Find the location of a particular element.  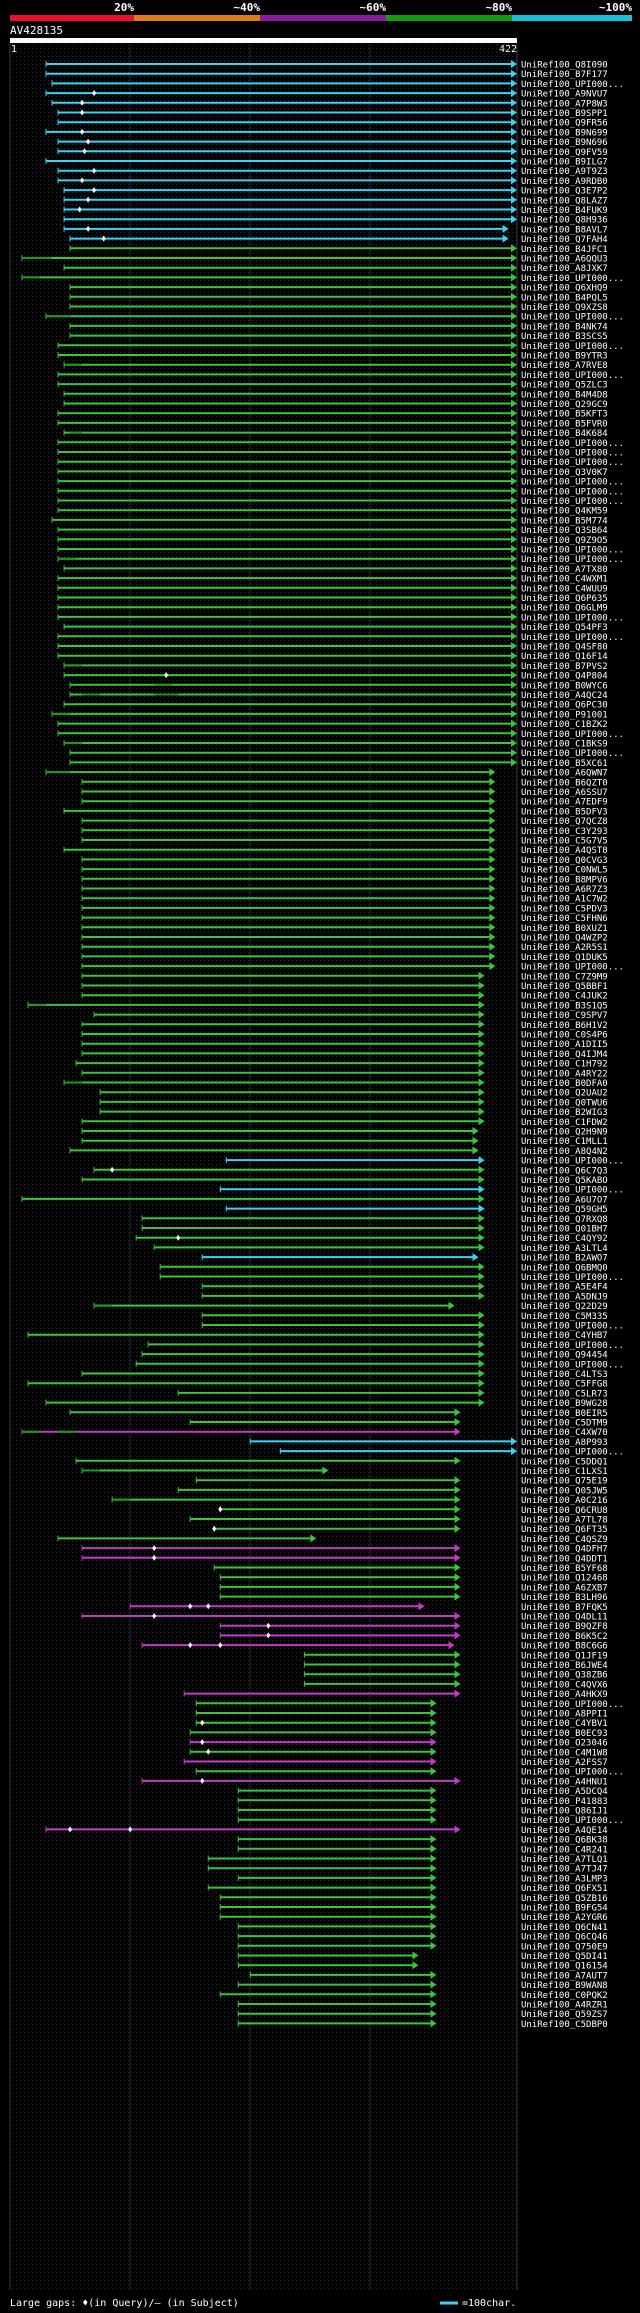

hit-label: UniRef100_Q6CRU8 is located at coordinates (564, 1511).